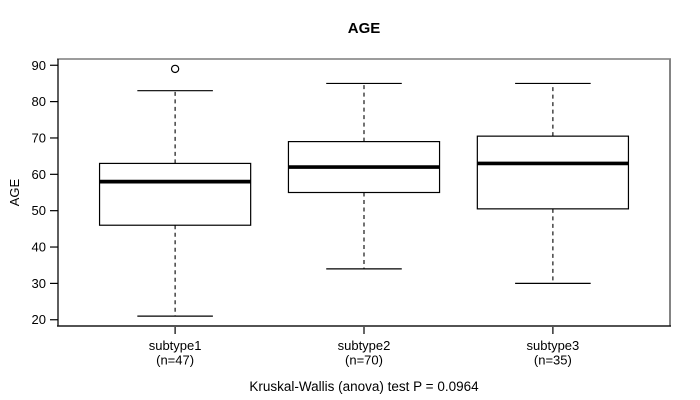 Image resolution: width=700 pixels, height=400 pixels. What do you see at coordinates (175, 360) in the screenshot?
I see `x-group-sublabel: (n=47)` at bounding box center [175, 360].